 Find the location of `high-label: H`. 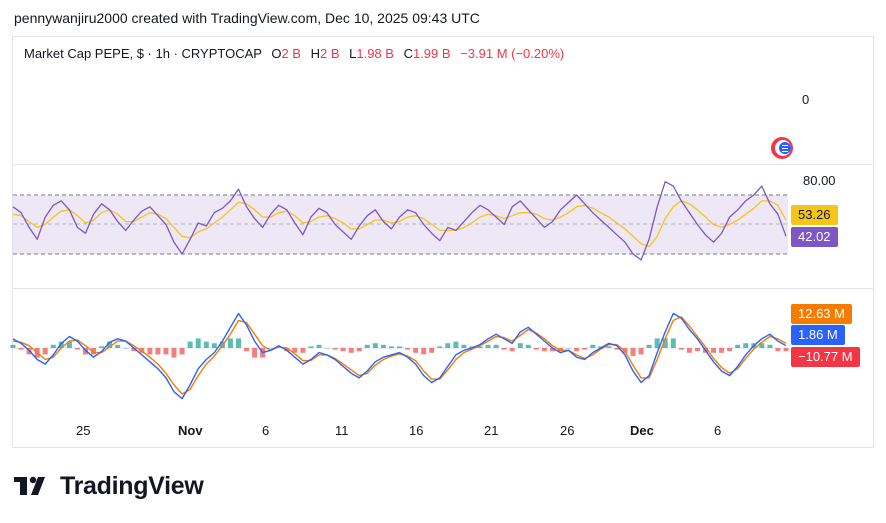

high-label: H is located at coordinates (315, 53).